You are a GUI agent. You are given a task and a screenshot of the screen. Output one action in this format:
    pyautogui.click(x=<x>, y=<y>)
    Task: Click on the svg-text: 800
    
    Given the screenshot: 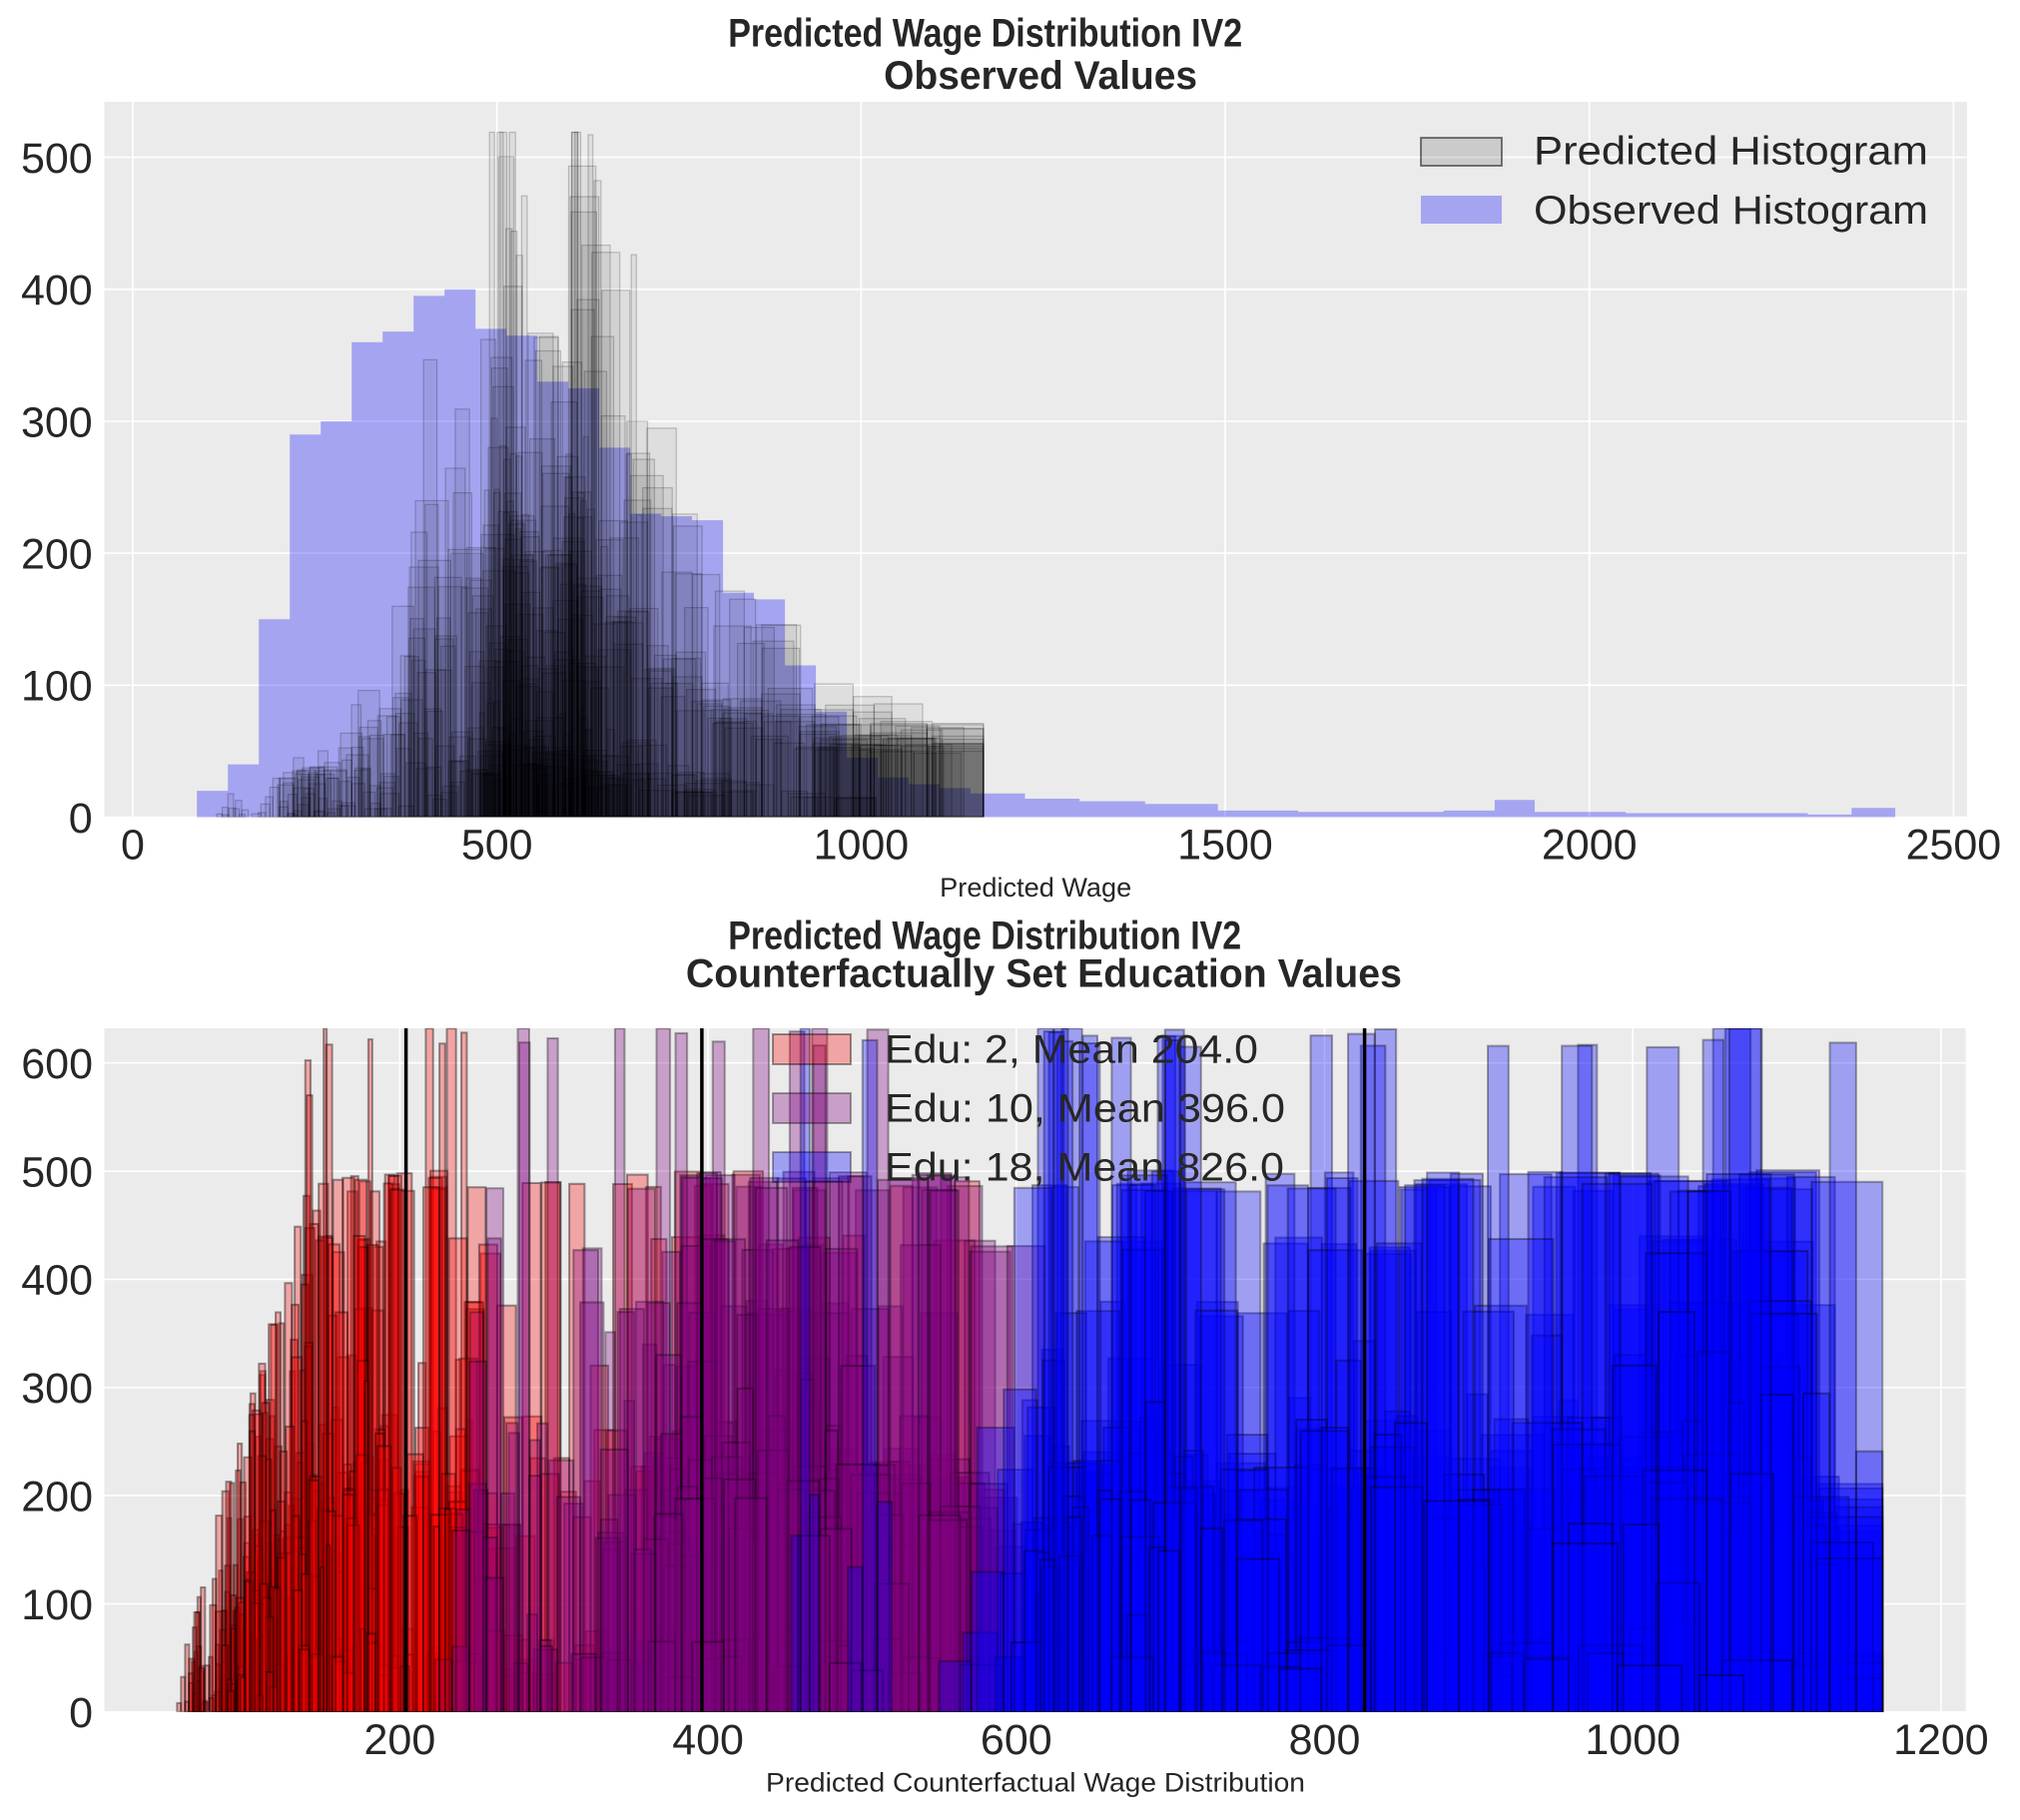 What is the action you would take?
    pyautogui.click(x=1325, y=1740)
    